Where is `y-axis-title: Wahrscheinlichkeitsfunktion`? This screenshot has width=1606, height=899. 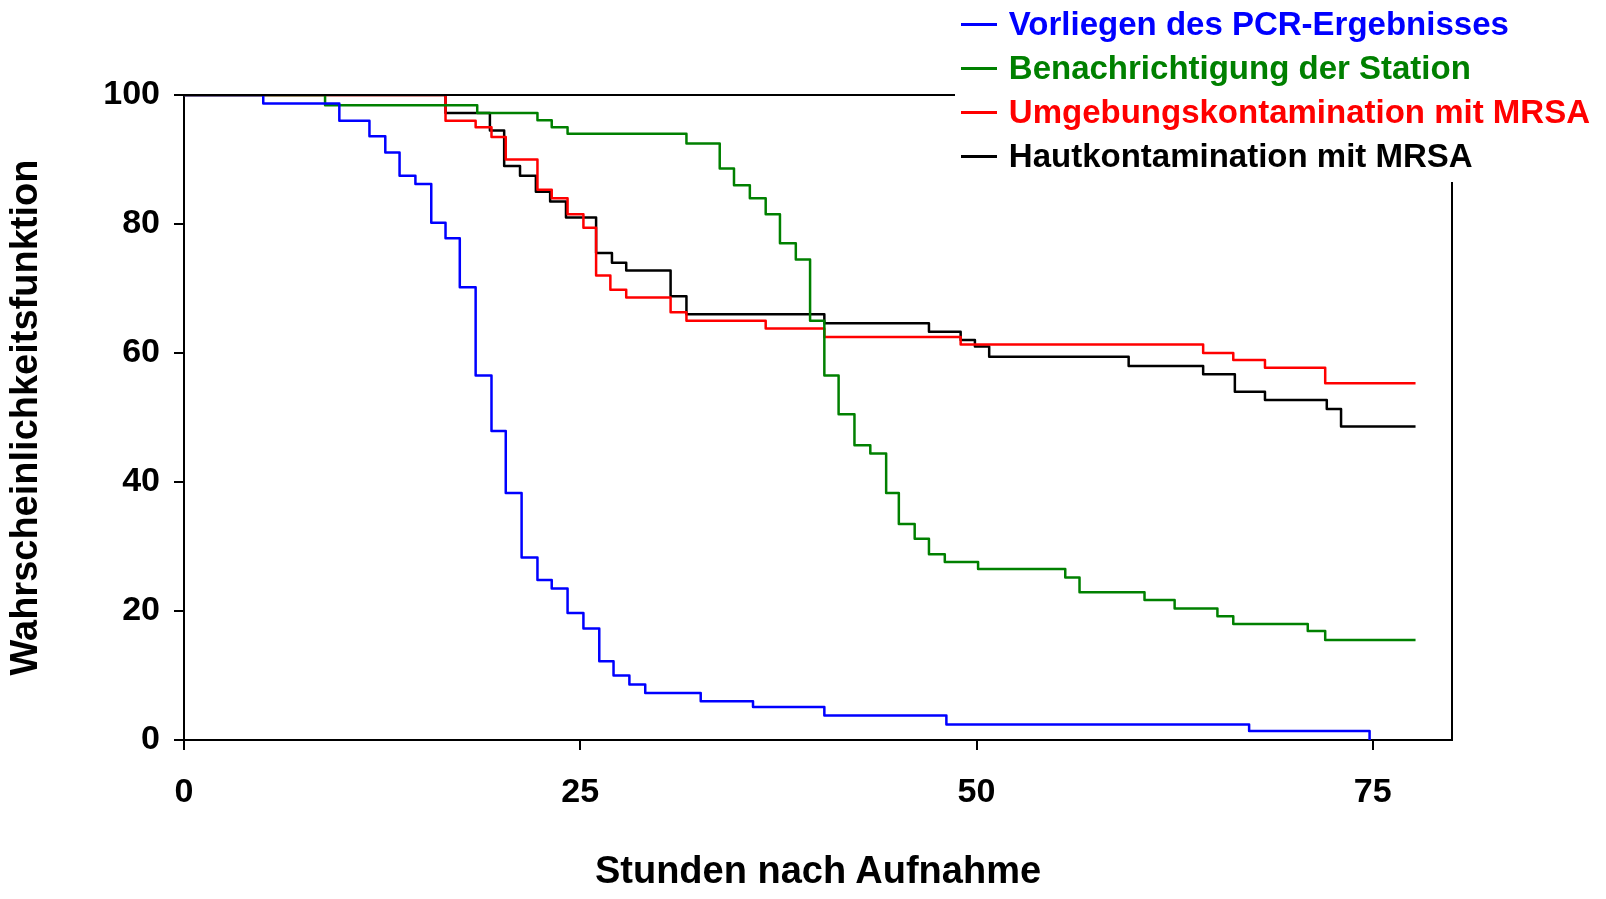
y-axis-title: Wahrscheinlichkeitsfunktion is located at coordinates (24, 417).